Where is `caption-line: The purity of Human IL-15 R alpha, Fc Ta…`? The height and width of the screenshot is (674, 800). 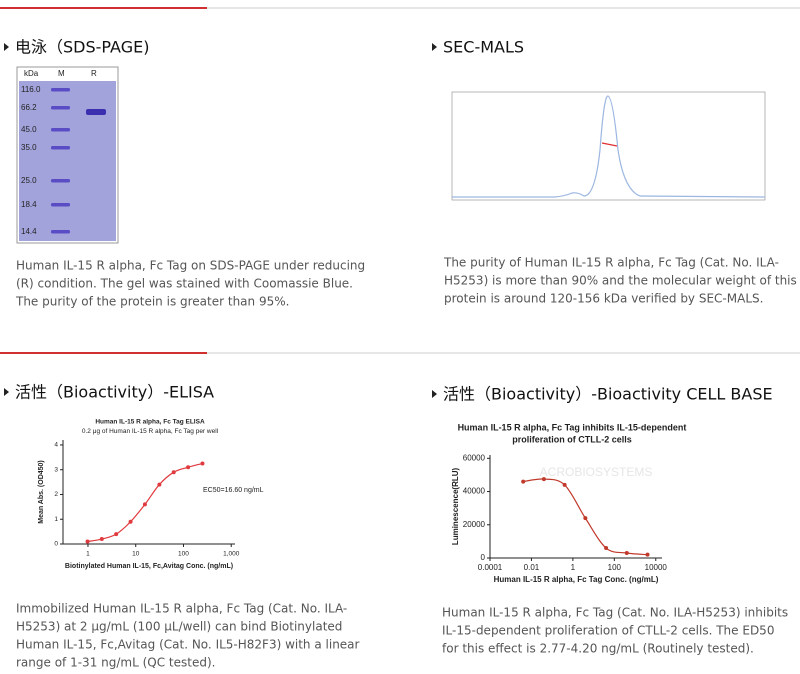 caption-line: The purity of Human IL-15 R alpha, Fc Ta… is located at coordinates (611, 263).